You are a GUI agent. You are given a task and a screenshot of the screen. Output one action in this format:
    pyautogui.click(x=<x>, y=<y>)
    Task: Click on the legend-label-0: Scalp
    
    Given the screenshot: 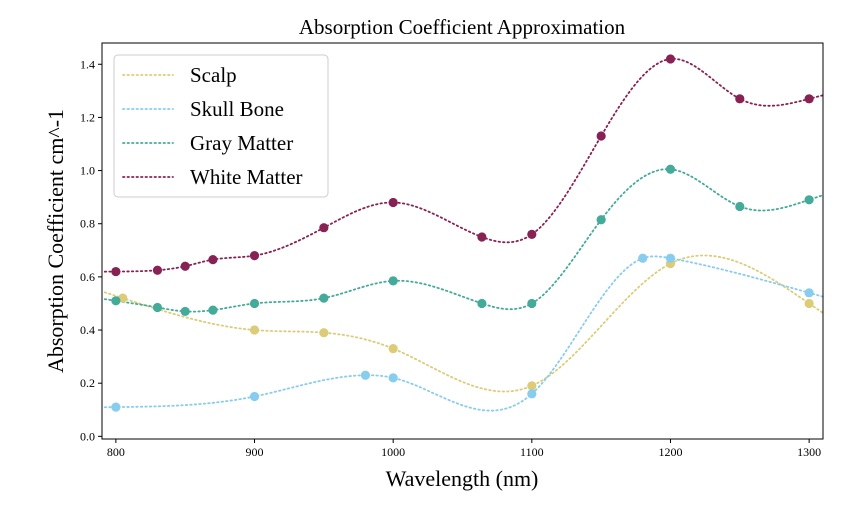 What is the action you would take?
    pyautogui.click(x=213, y=75)
    